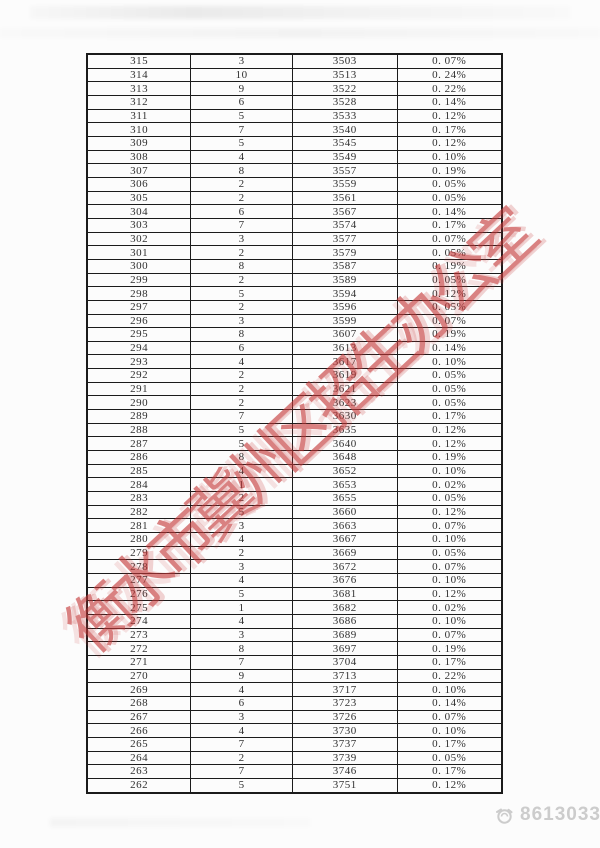 The width and height of the screenshot is (600, 848). What do you see at coordinates (344, 689) in the screenshot?
I see `cumulative-cell: 3717` at bounding box center [344, 689].